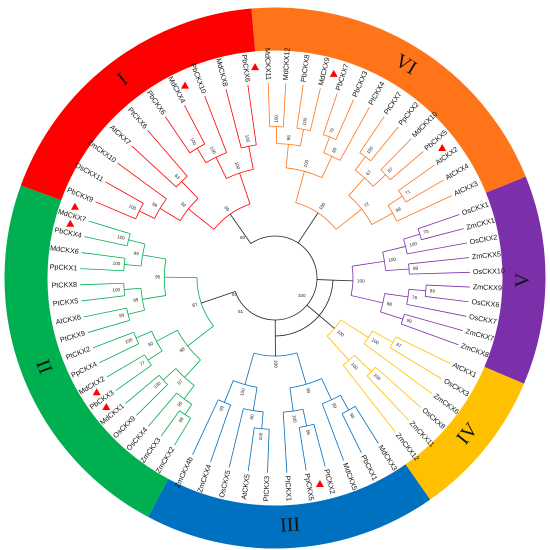  Describe the element at coordinates (426, 232) in the screenshot. I see `bootstrap-value: 70` at that location.